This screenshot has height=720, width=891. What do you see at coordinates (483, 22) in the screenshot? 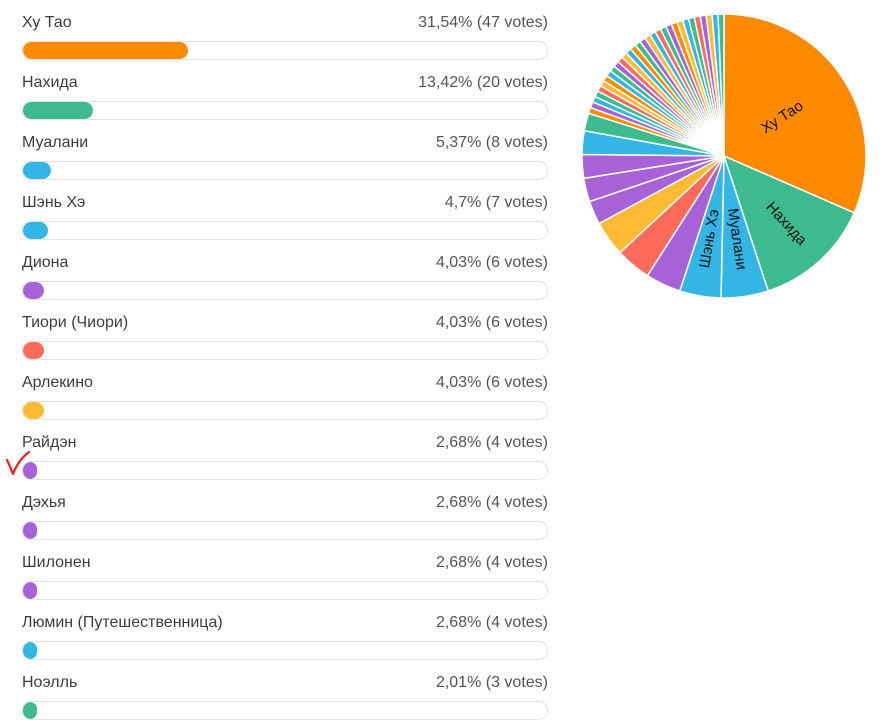
I see `option-percent-votes: 31,54% (47 votes)` at bounding box center [483, 22].